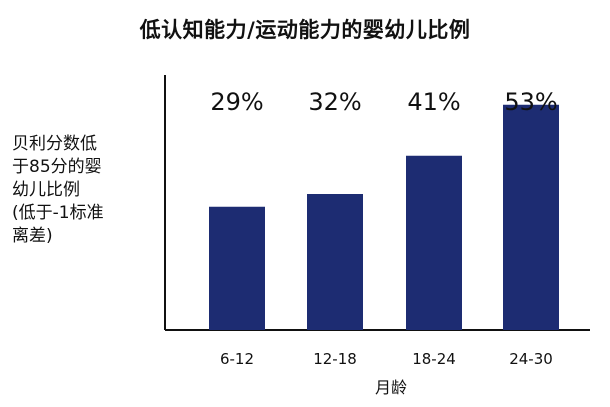 Image resolution: width=610 pixels, height=407 pixels. What do you see at coordinates (433, 102) in the screenshot?
I see `data-label-18-24: 41%` at bounding box center [433, 102].